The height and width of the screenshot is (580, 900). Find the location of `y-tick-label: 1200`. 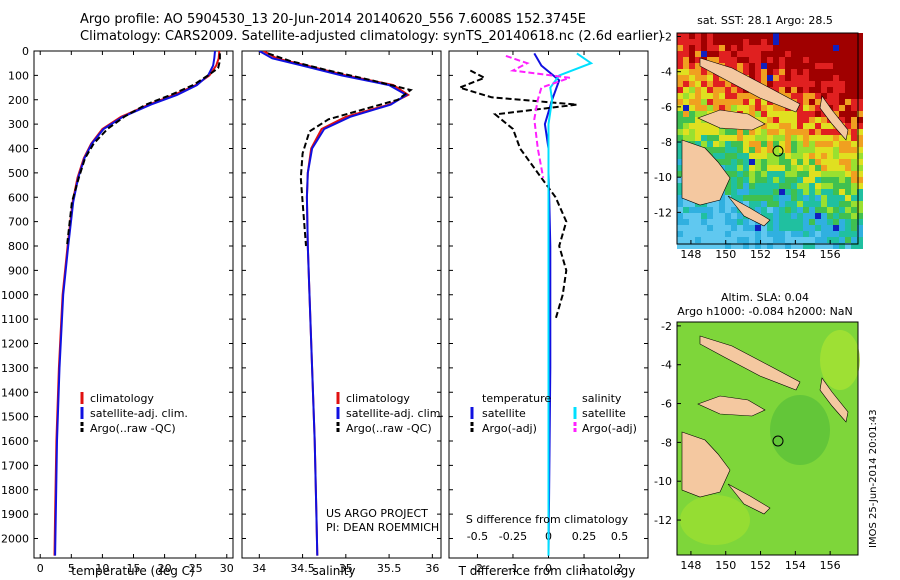

y-tick-label: 1200 is located at coordinates (15, 344).